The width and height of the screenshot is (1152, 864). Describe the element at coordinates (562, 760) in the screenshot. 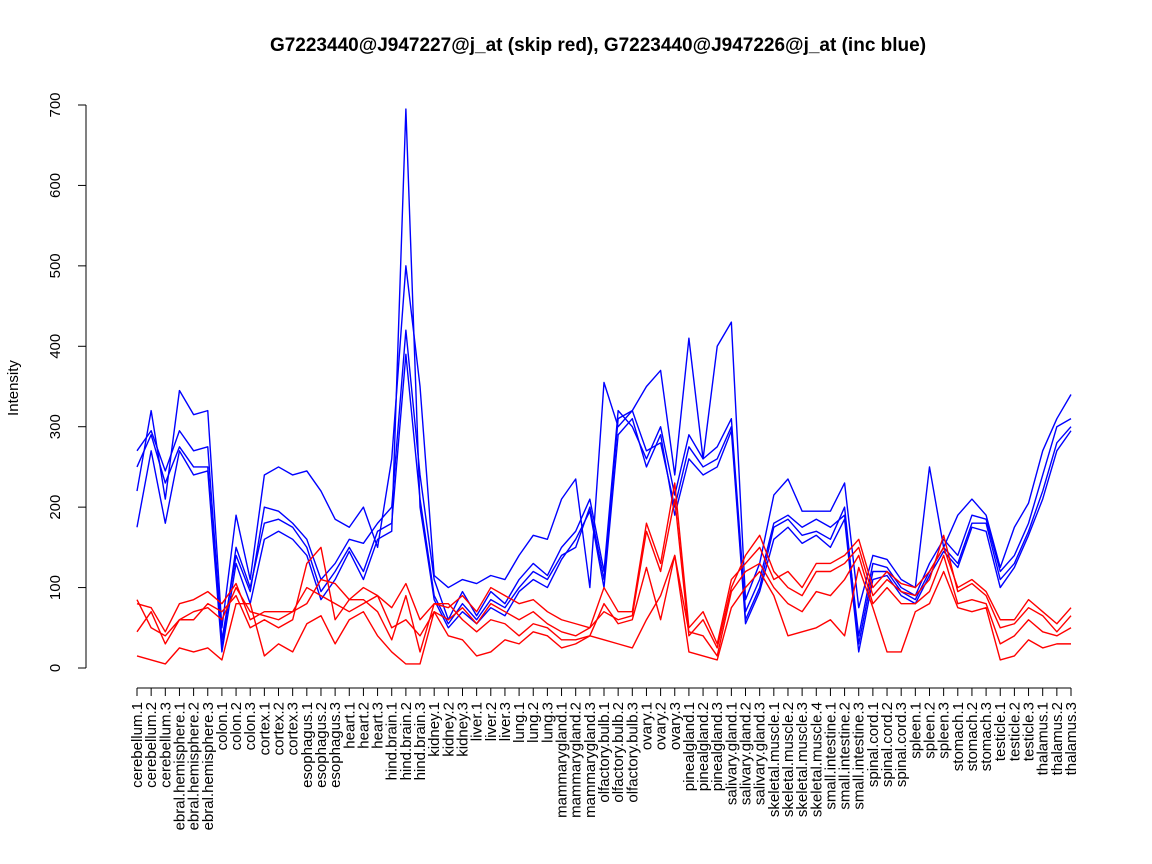

I see `x-tick-label: mammarygland.1` at that location.